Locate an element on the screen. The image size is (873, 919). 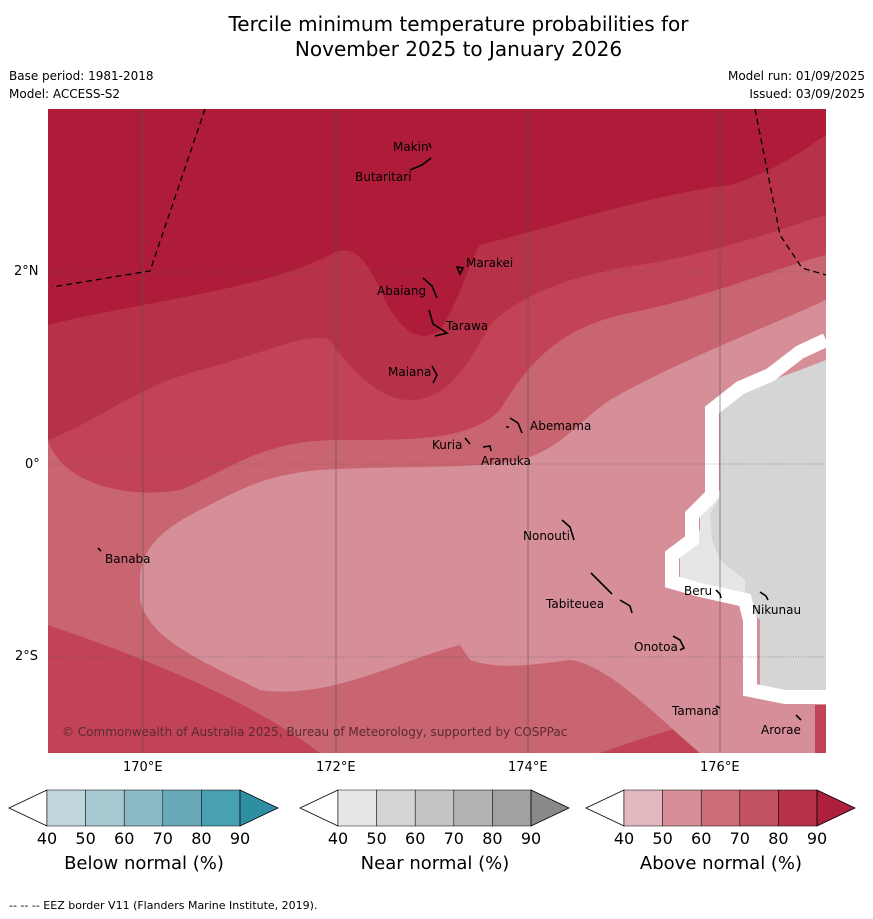
label-nonouti: Nonouti is located at coordinates (546, 536).